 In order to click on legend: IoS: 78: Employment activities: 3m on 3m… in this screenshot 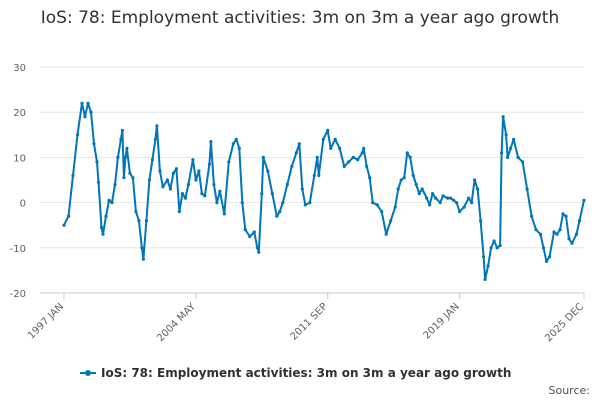, I will do `click(295, 373)`.